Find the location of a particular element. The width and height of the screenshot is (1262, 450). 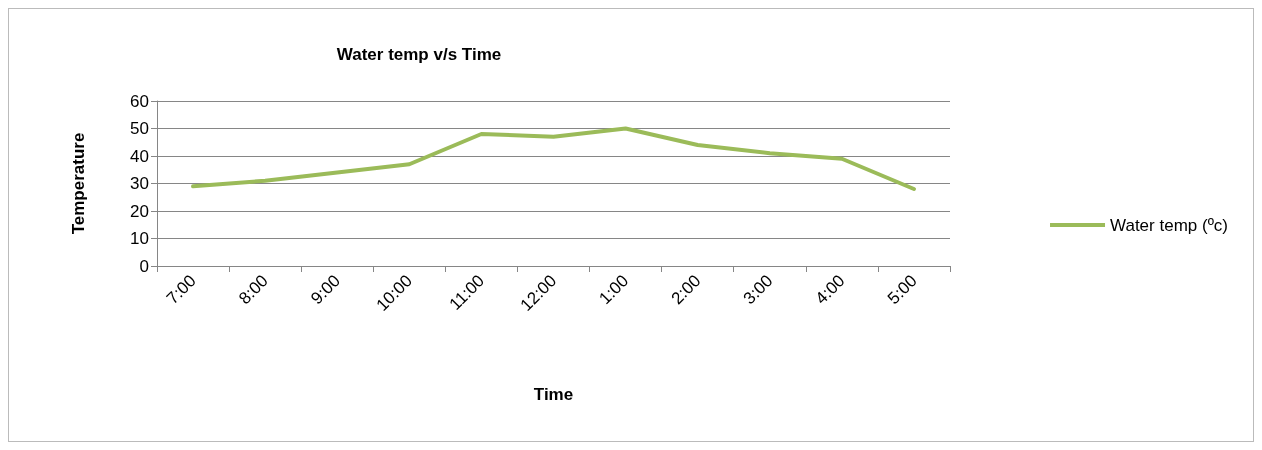

x-tick-label: 4:00 is located at coordinates (830, 290).